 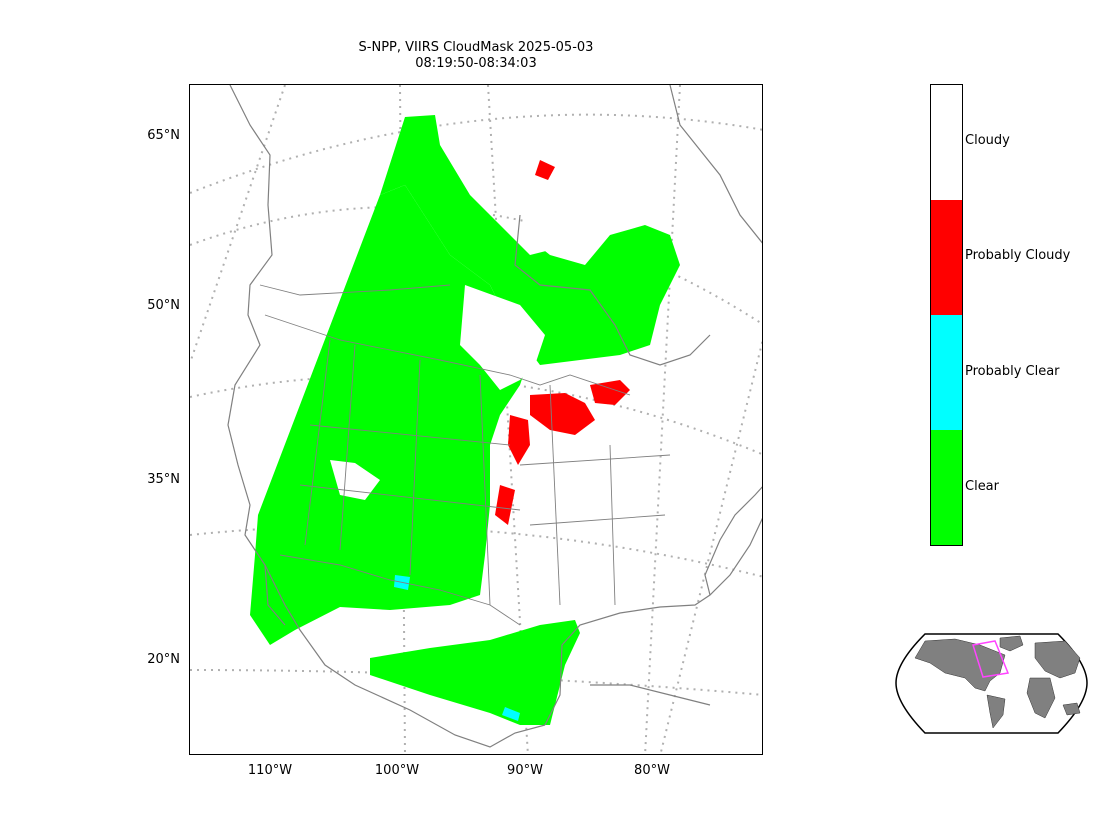 What do you see at coordinates (476, 63) in the screenshot?
I see `title-line-2: 08:19:50-08:34:03` at bounding box center [476, 63].